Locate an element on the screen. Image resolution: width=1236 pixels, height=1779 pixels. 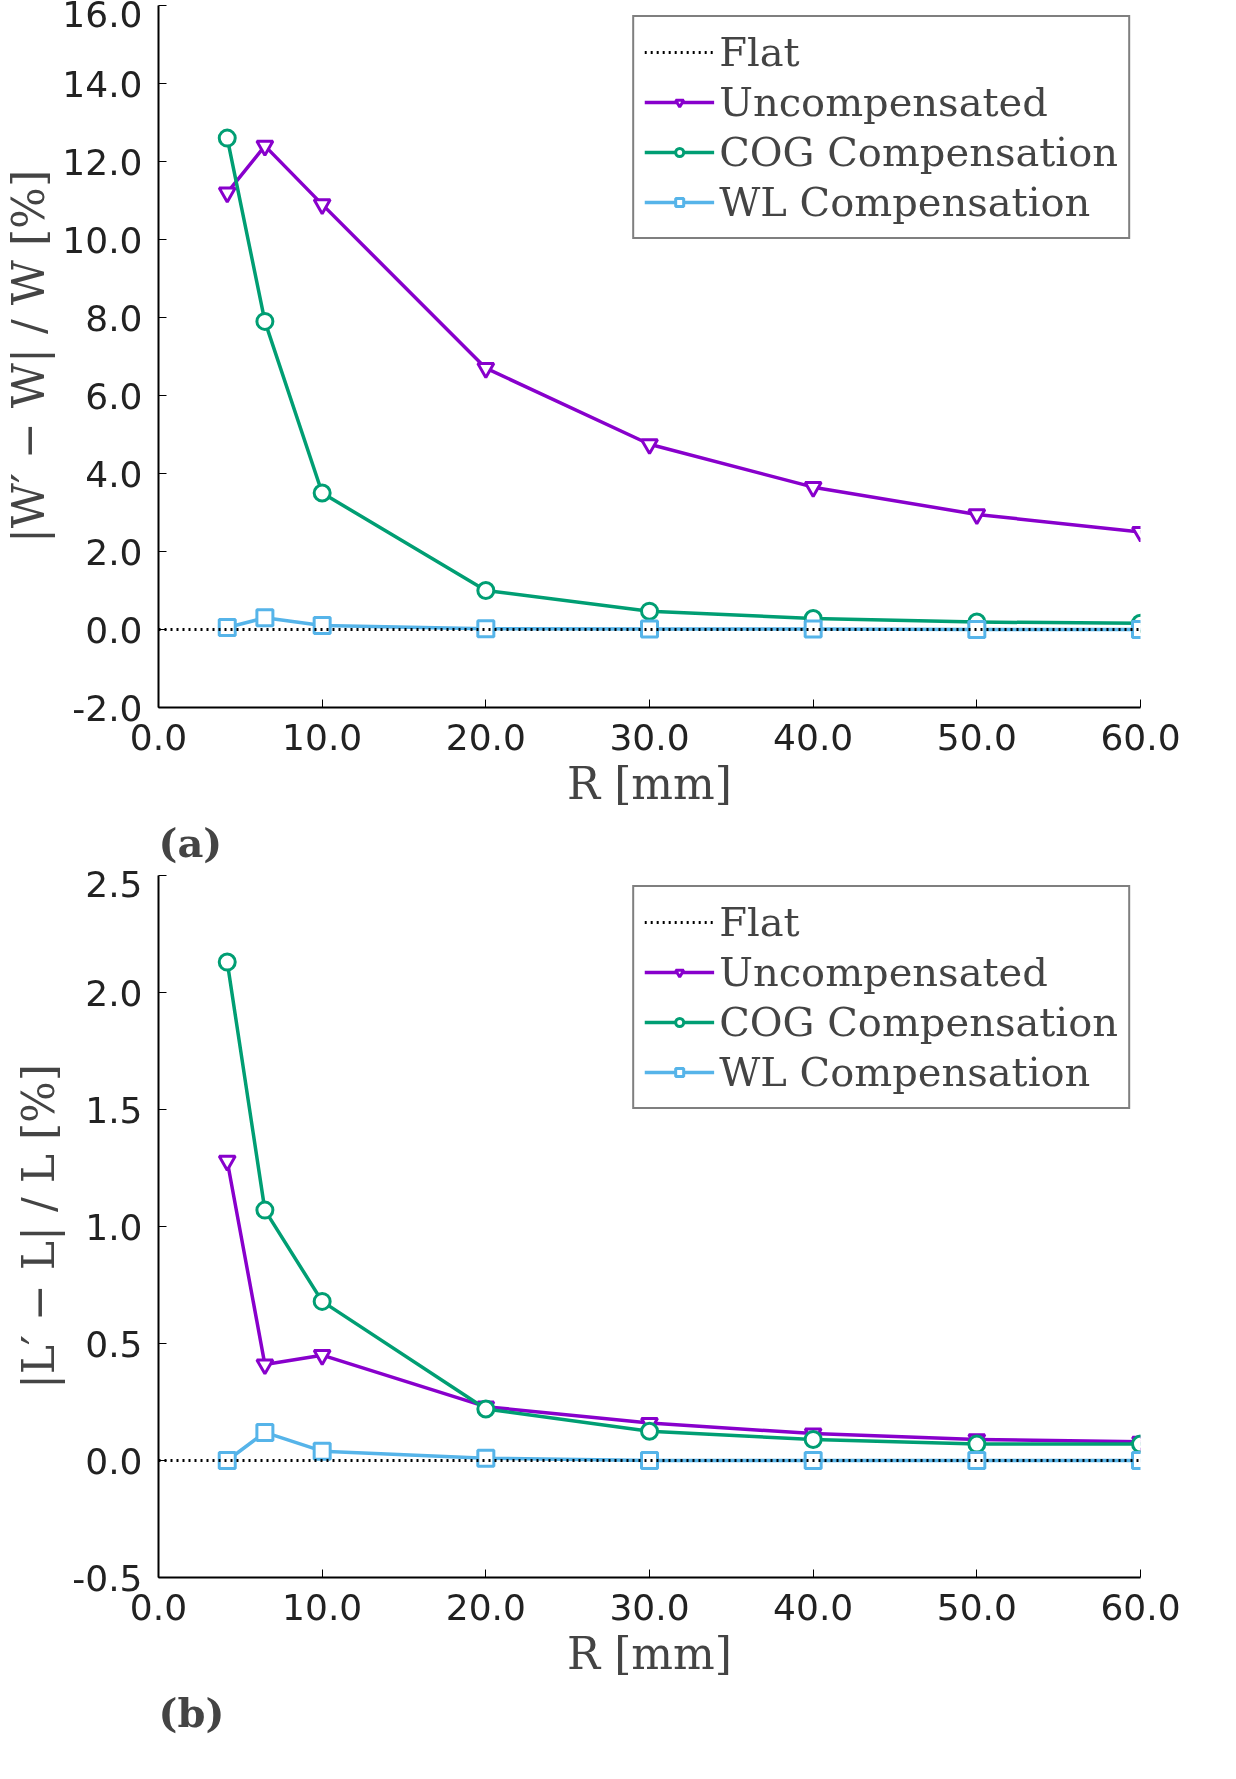
y-tick-label: 14.0 is located at coordinates (102, 84).